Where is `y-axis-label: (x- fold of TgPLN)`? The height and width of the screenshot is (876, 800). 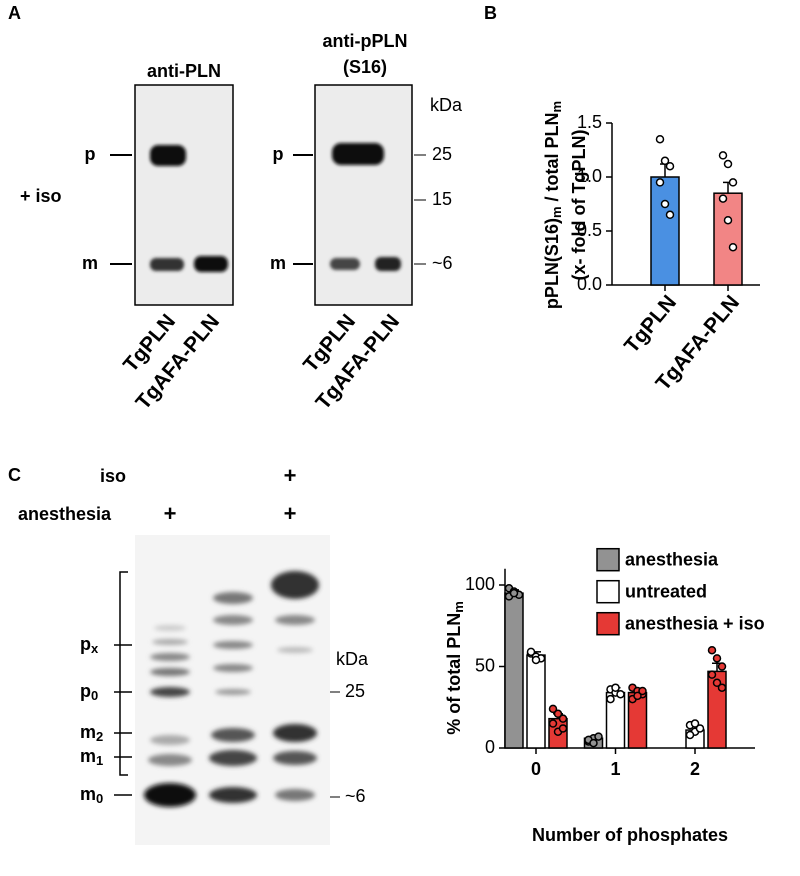 y-axis-label: (x- fold of TgPLN) is located at coordinates (579, 205).